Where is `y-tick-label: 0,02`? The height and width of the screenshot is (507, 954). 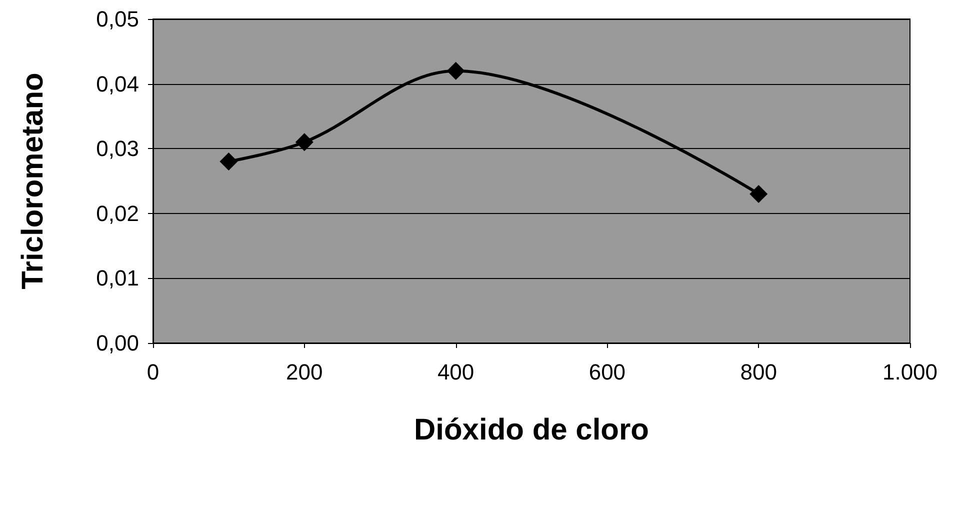
y-tick-label: 0,02 is located at coordinates (117, 213).